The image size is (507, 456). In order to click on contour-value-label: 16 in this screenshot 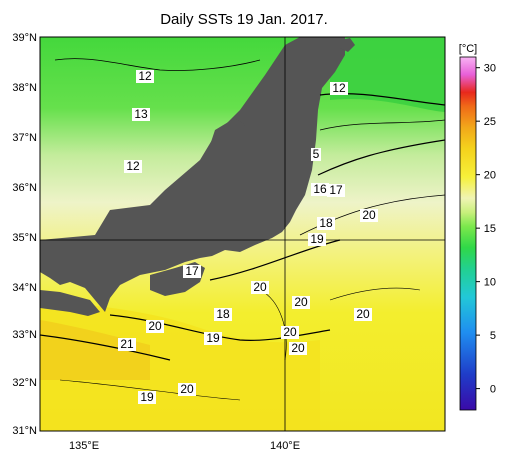, I will do `click(320, 189)`.